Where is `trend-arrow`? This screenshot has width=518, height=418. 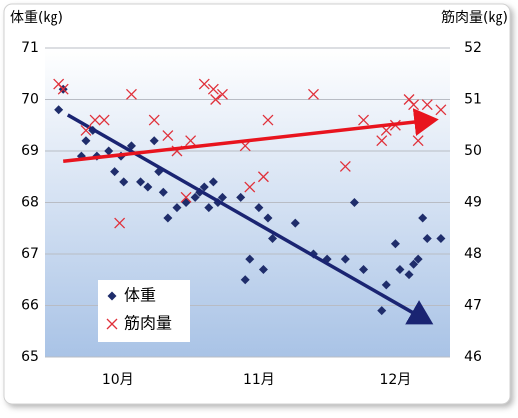 trend-arrow is located at coordinates (251, 136).